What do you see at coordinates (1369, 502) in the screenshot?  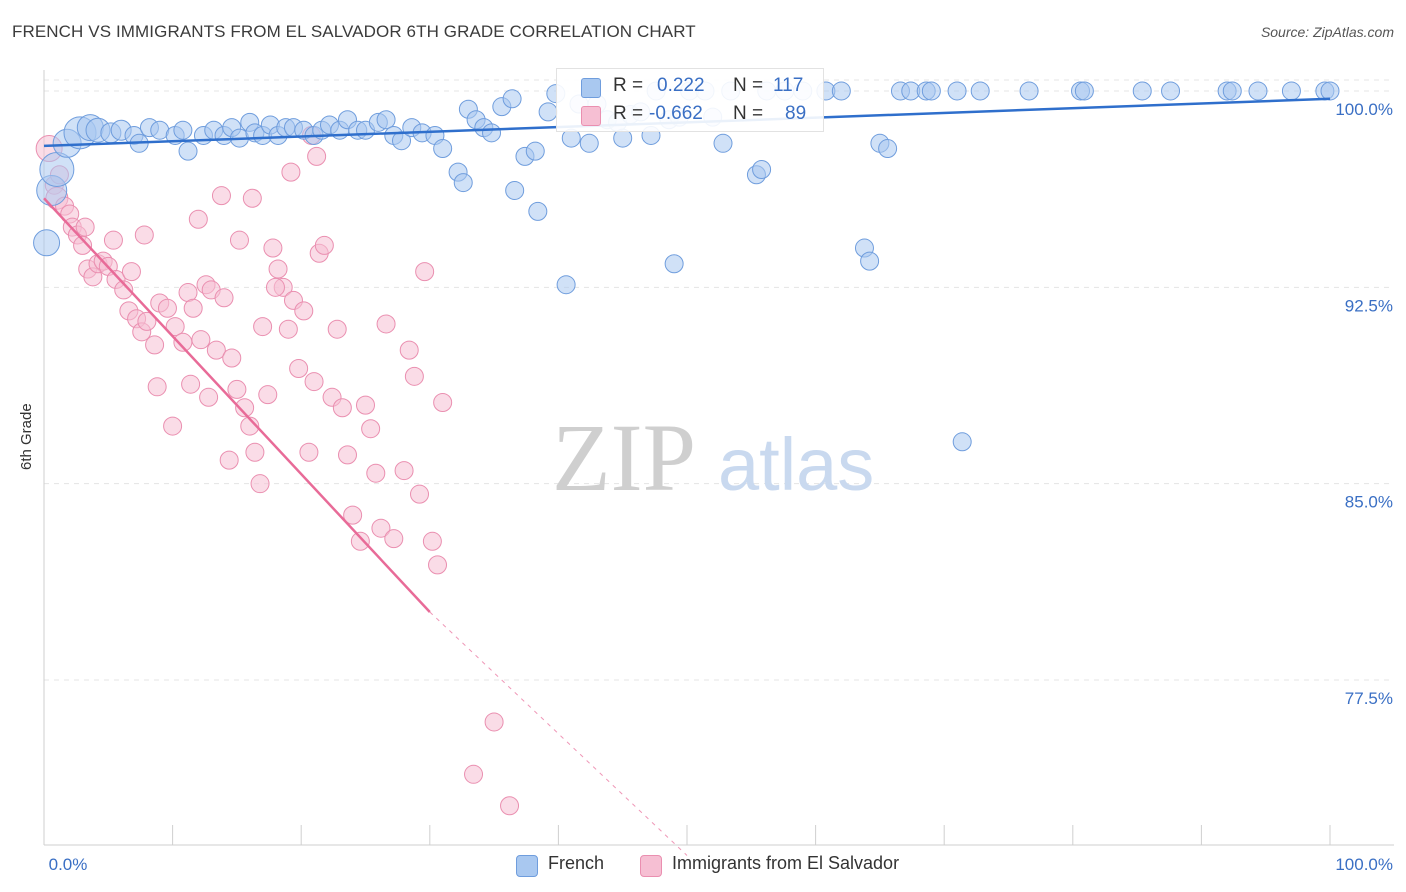 I see `y-tick-label: 85.0%` at bounding box center [1369, 502].